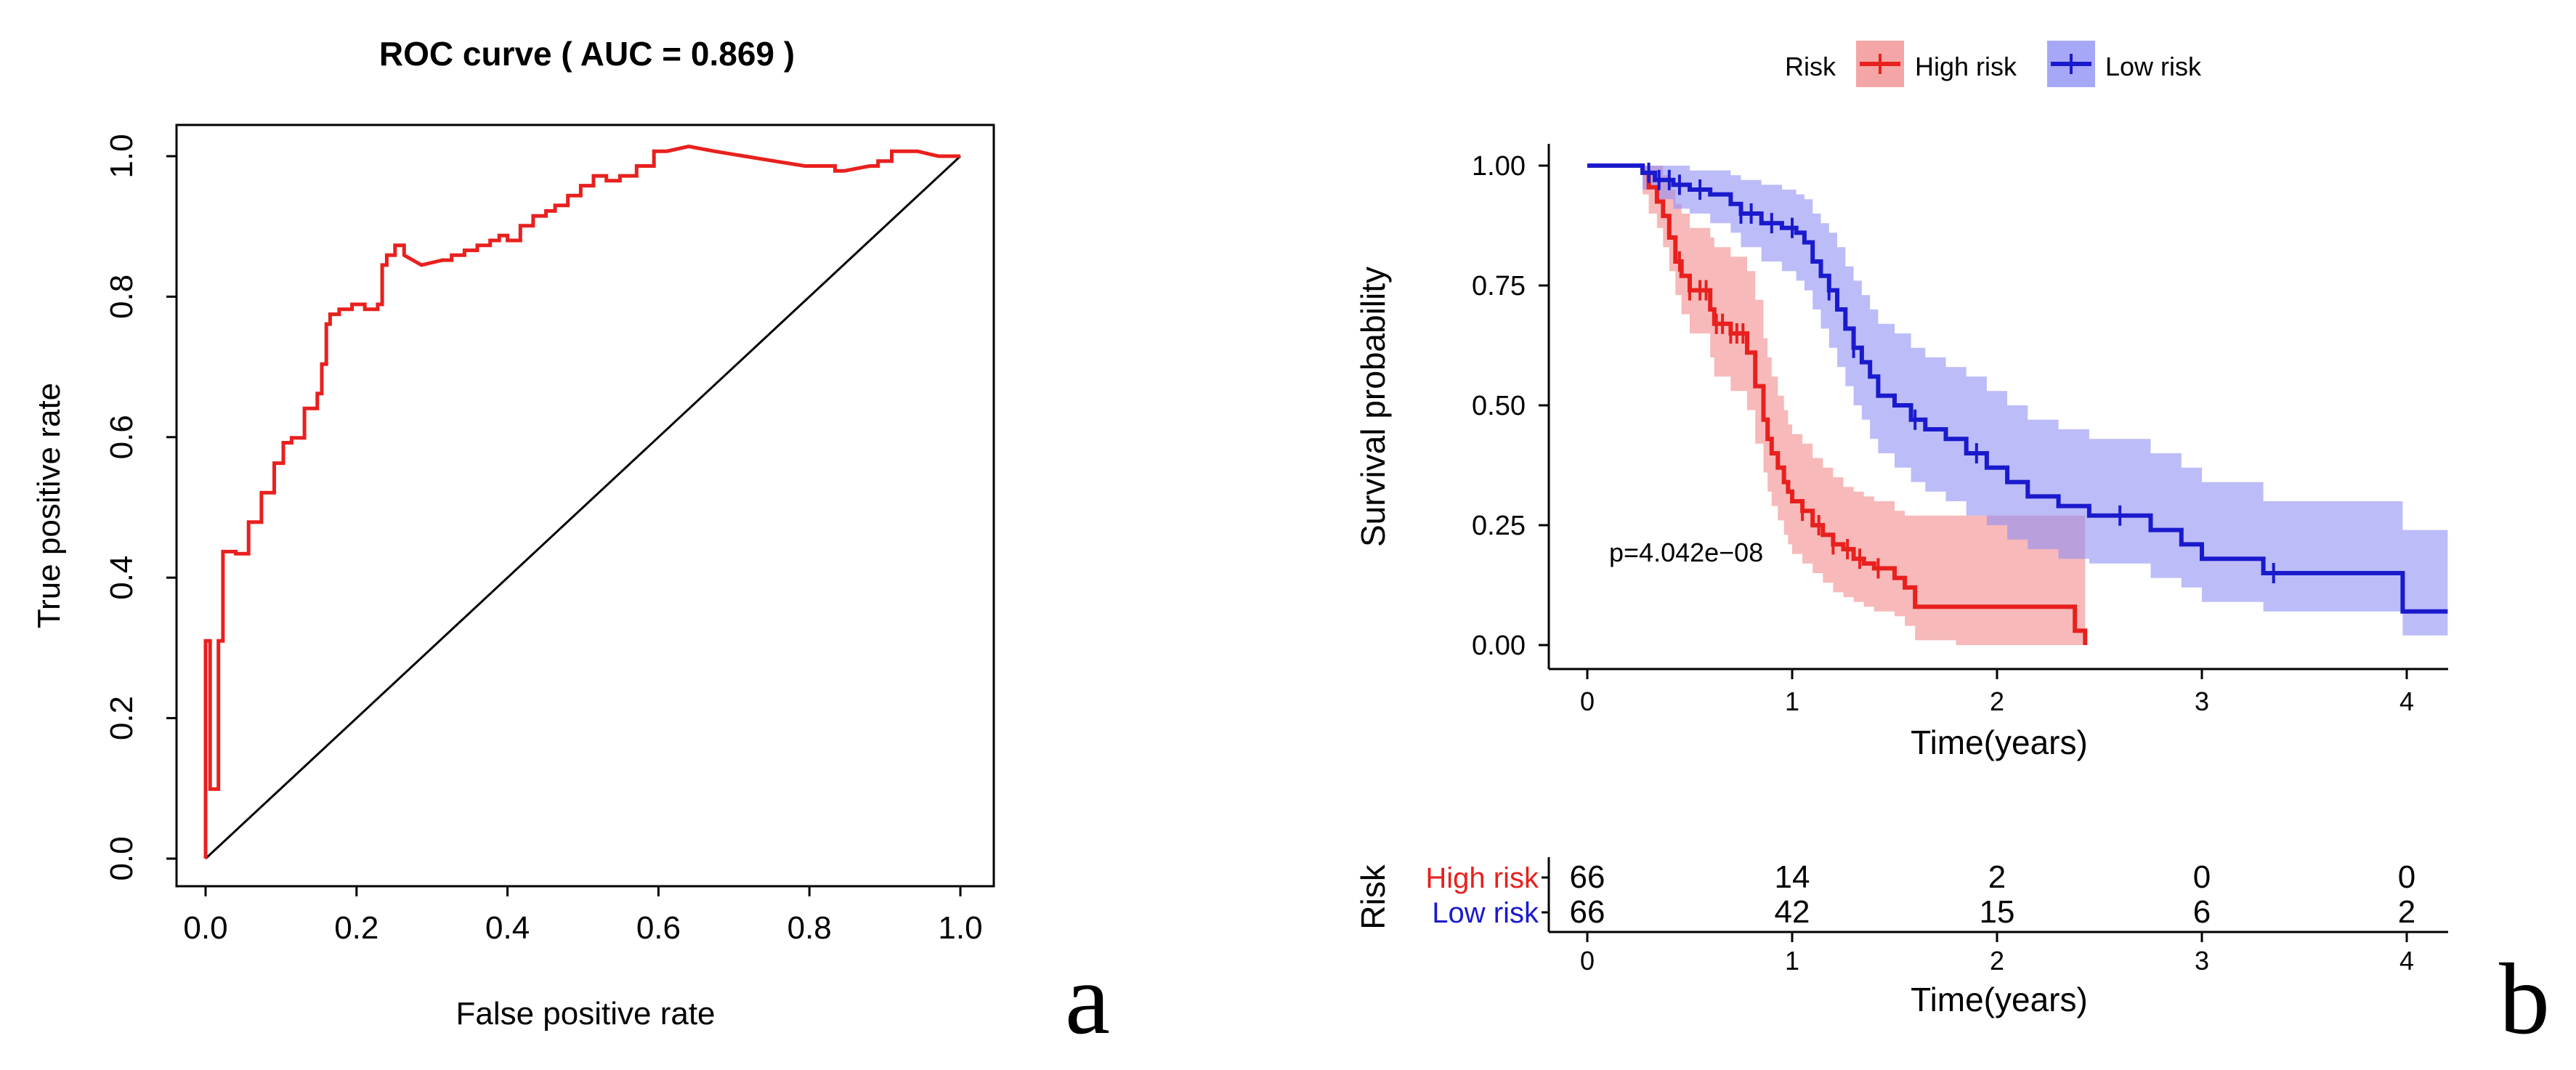 This screenshot has height=1070, width=2576. I want to click on high-risk-ci-band, so click(1836, 405).